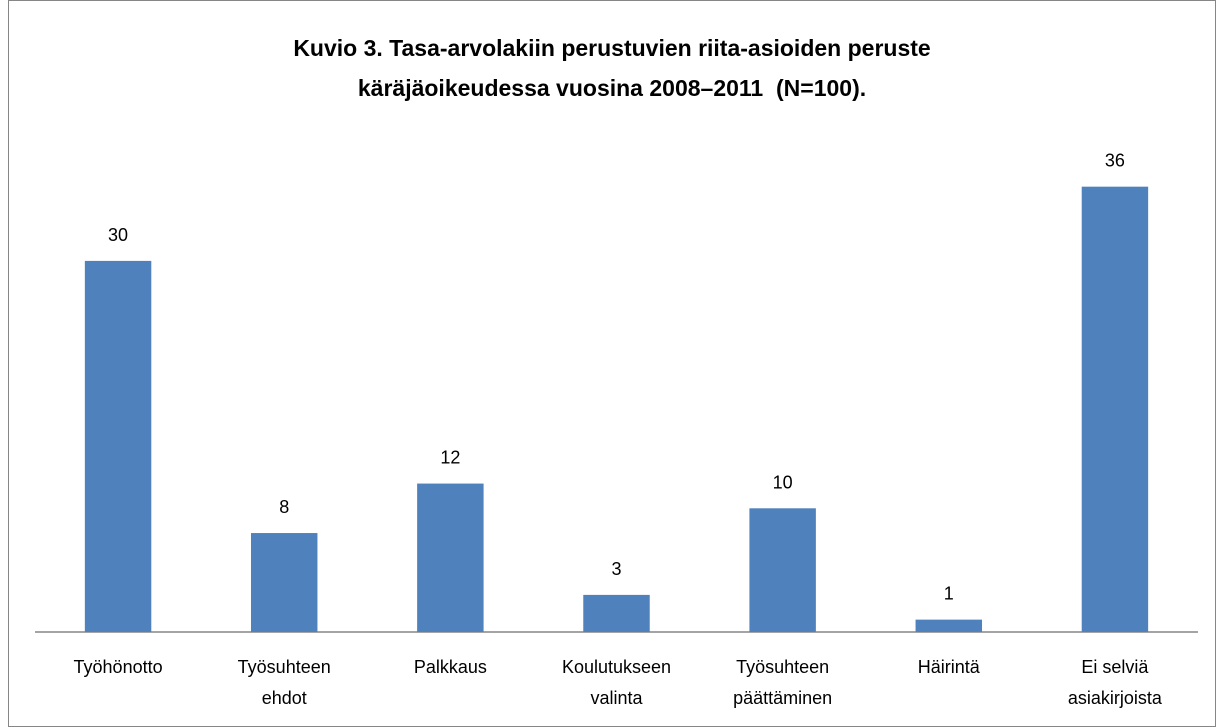 The height and width of the screenshot is (727, 1224). I want to click on data-label: 30, so click(118, 235).